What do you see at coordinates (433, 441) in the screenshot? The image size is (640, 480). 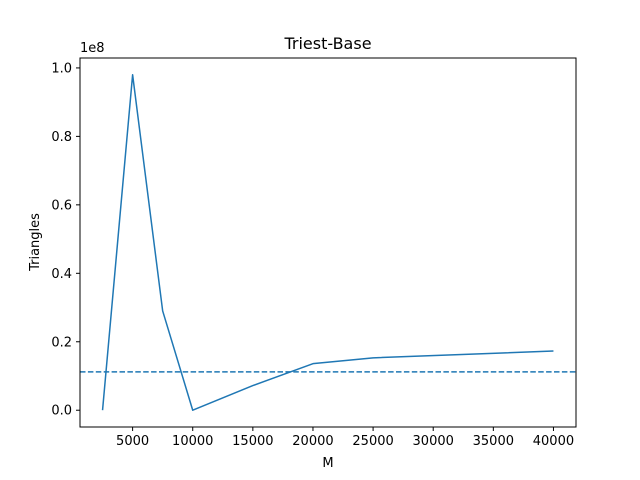 I see `x-tick-label: 30000` at bounding box center [433, 441].